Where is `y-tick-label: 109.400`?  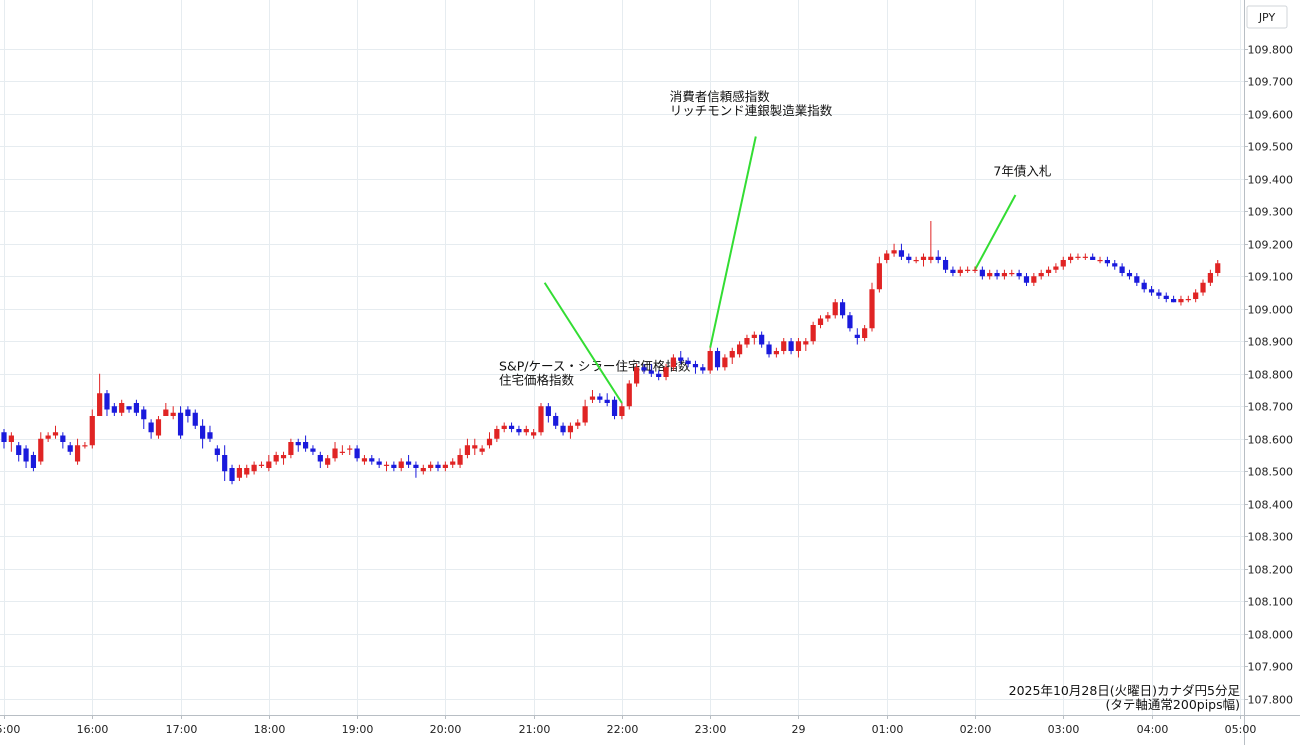
y-tick-label: 109.400 is located at coordinates (1271, 180).